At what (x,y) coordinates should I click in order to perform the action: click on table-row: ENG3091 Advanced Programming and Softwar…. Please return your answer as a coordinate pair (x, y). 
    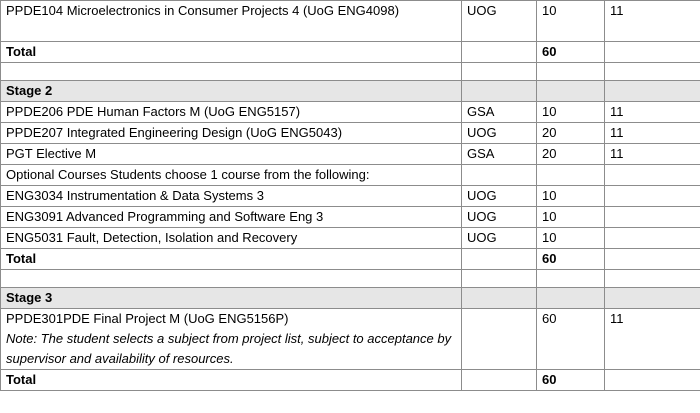
    Looking at the image, I should click on (350, 217).